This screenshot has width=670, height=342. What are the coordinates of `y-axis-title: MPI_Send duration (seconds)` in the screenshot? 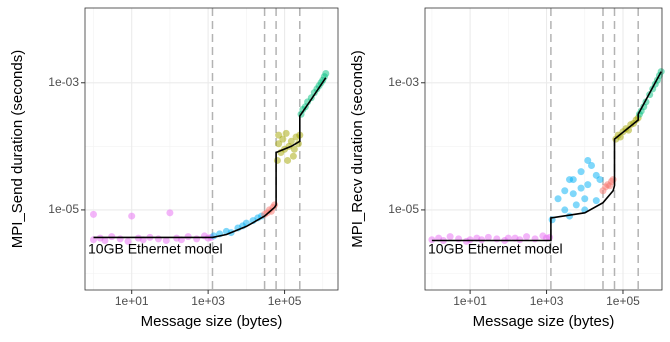 It's located at (17, 149).